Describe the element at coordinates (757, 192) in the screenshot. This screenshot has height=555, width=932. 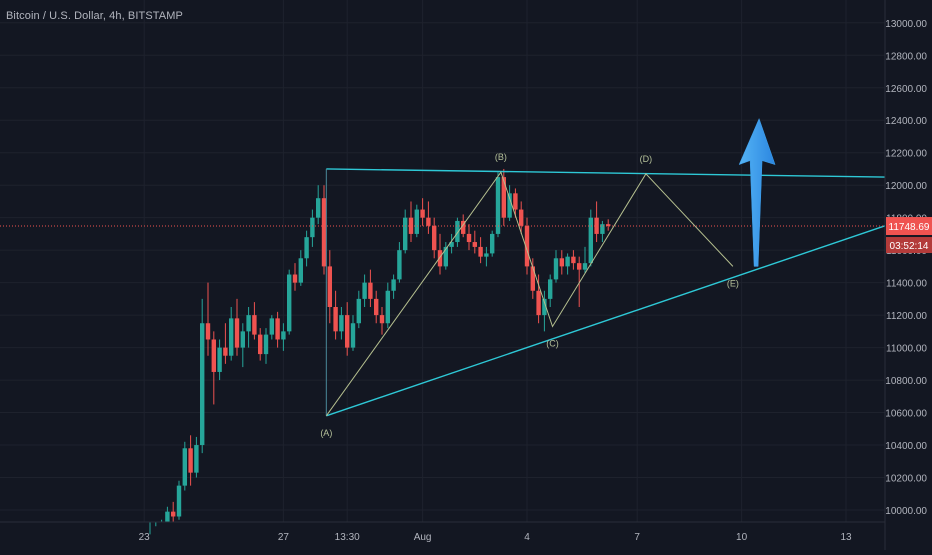
I see `arrow-shape` at that location.